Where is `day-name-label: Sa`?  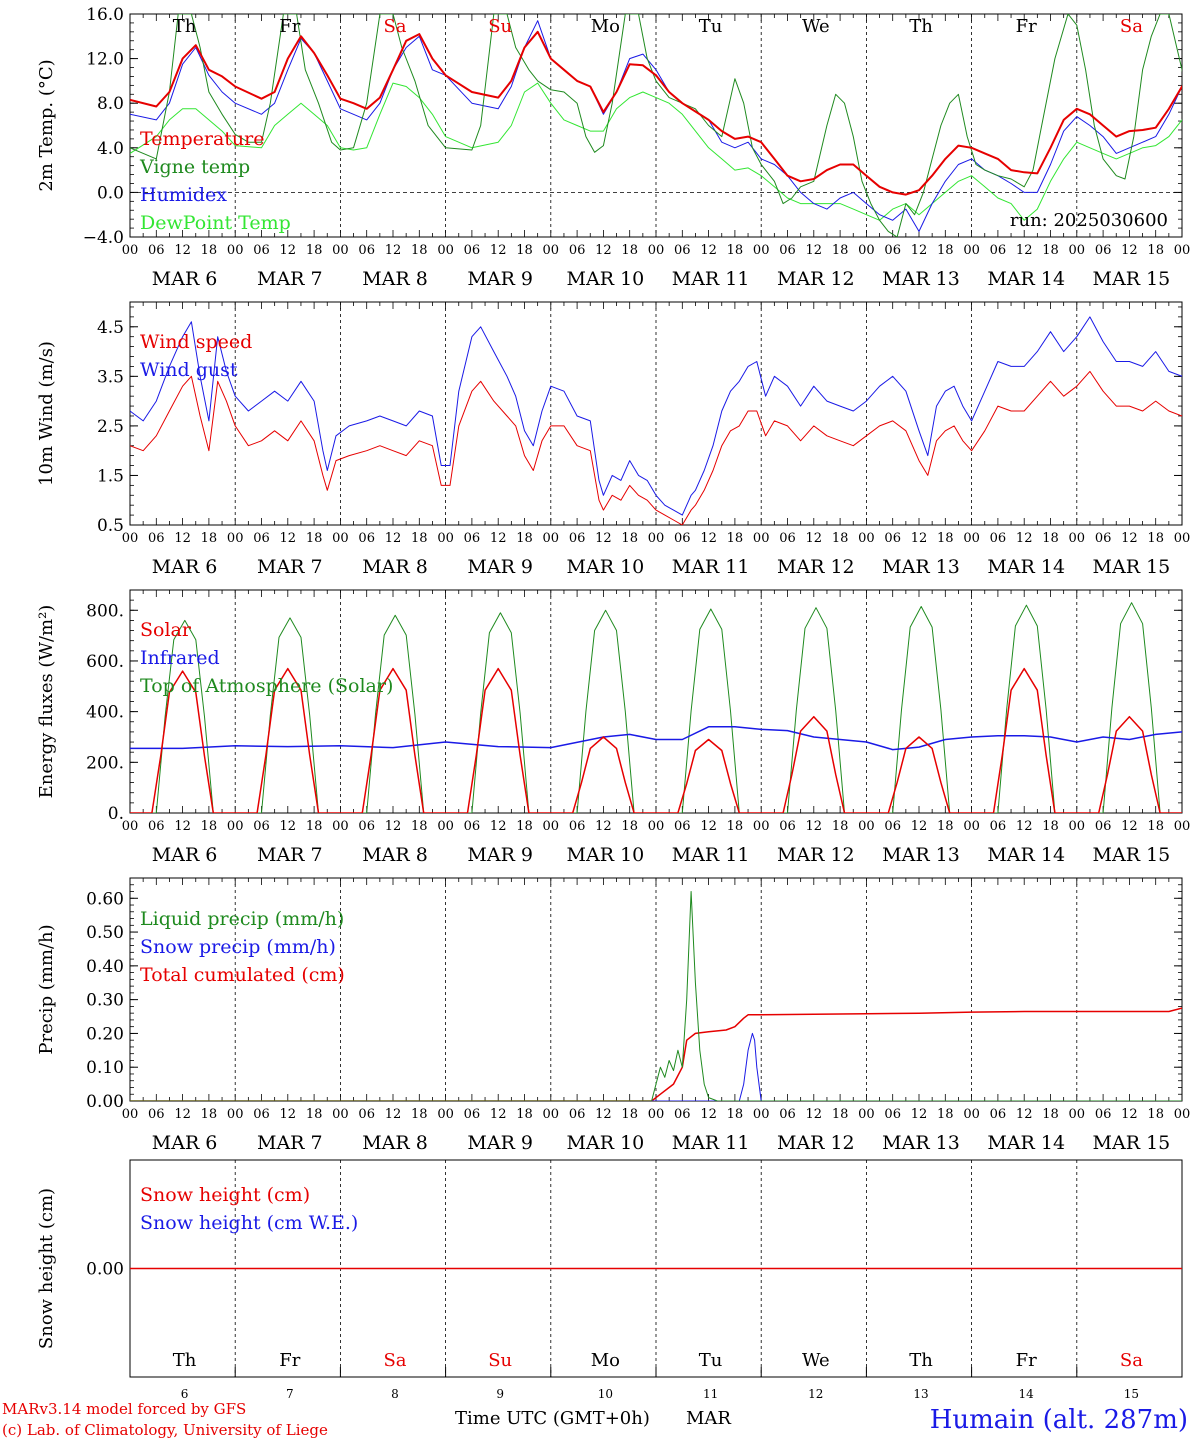
day-name-label: Sa is located at coordinates (394, 26).